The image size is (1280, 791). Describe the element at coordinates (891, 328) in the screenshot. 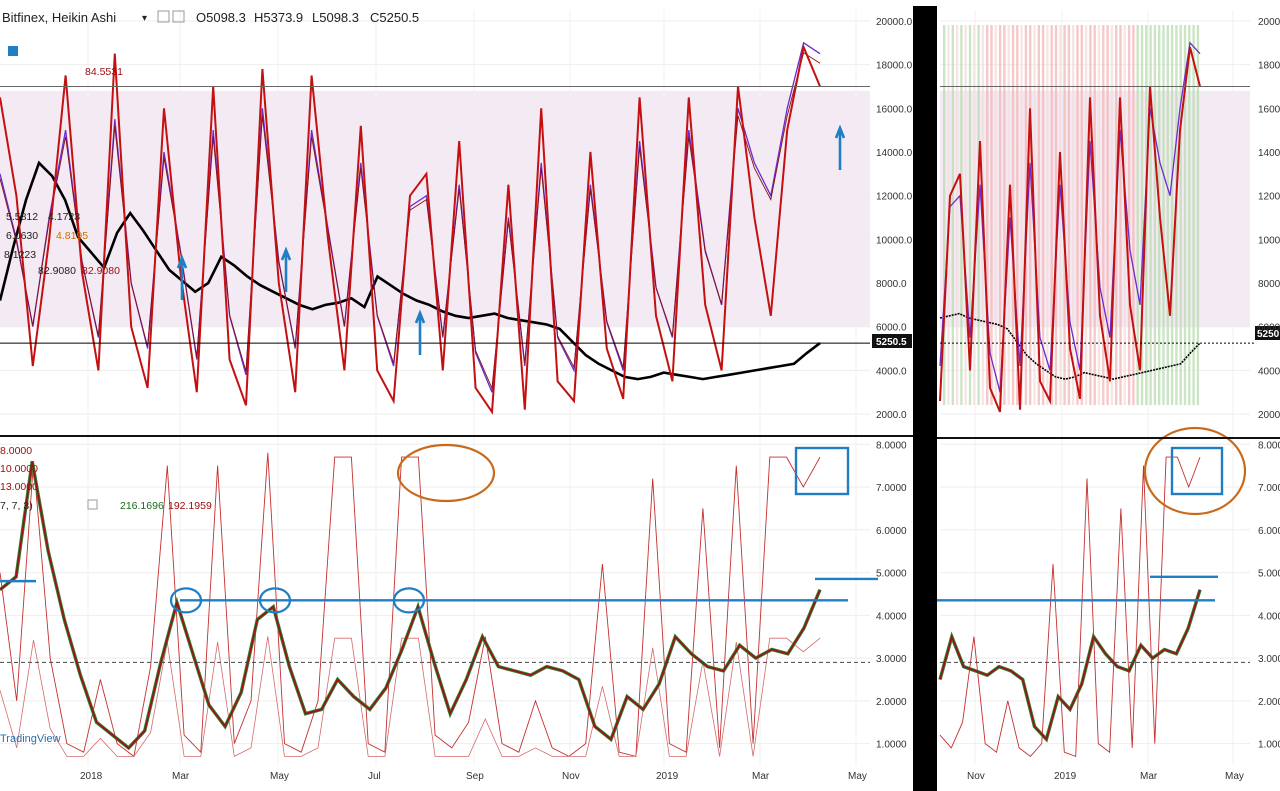

I see `y-tick-label-top-left: 6000.0` at that location.